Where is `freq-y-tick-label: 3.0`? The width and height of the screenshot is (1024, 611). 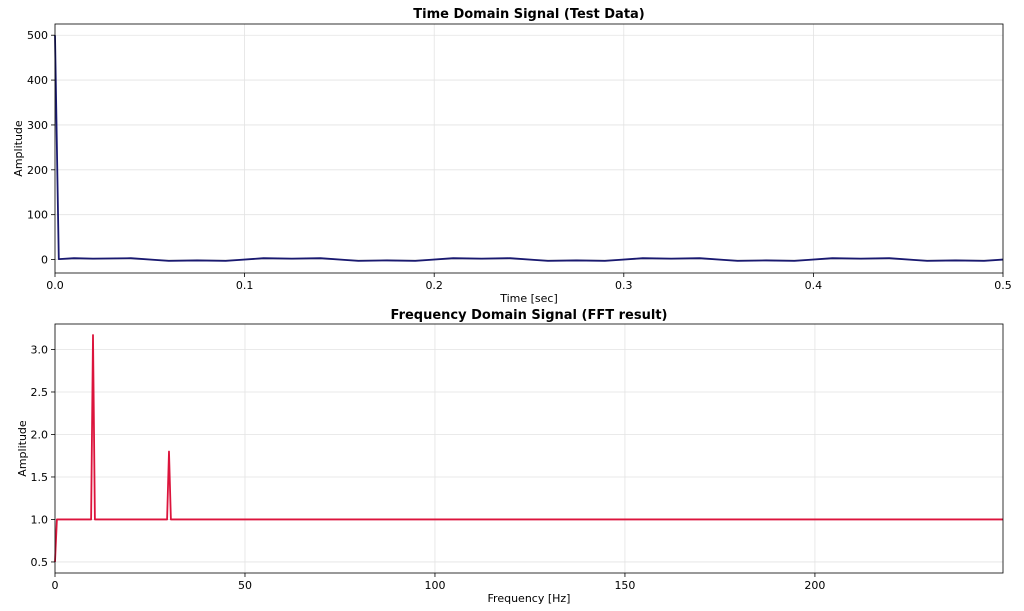 freq-y-tick-label: 3.0 is located at coordinates (40, 349).